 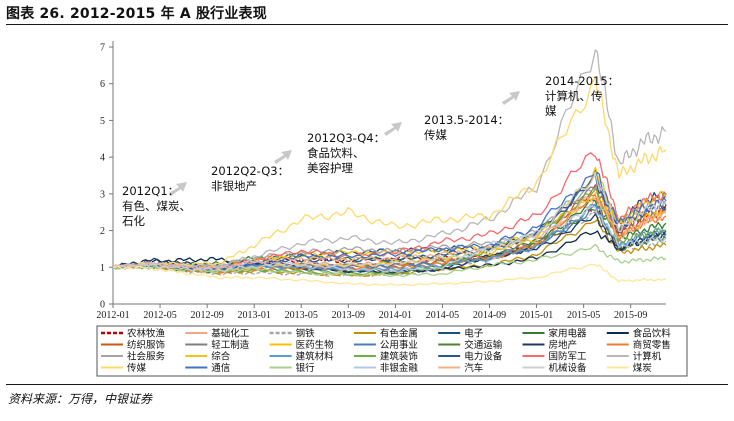 What do you see at coordinates (137, 368) in the screenshot?
I see `legend-label: 传媒` at bounding box center [137, 368].